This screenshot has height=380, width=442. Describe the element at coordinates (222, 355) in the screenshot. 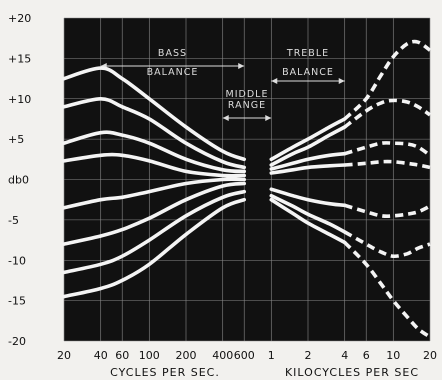

I see `x-tick-label-5: 400` at that location.